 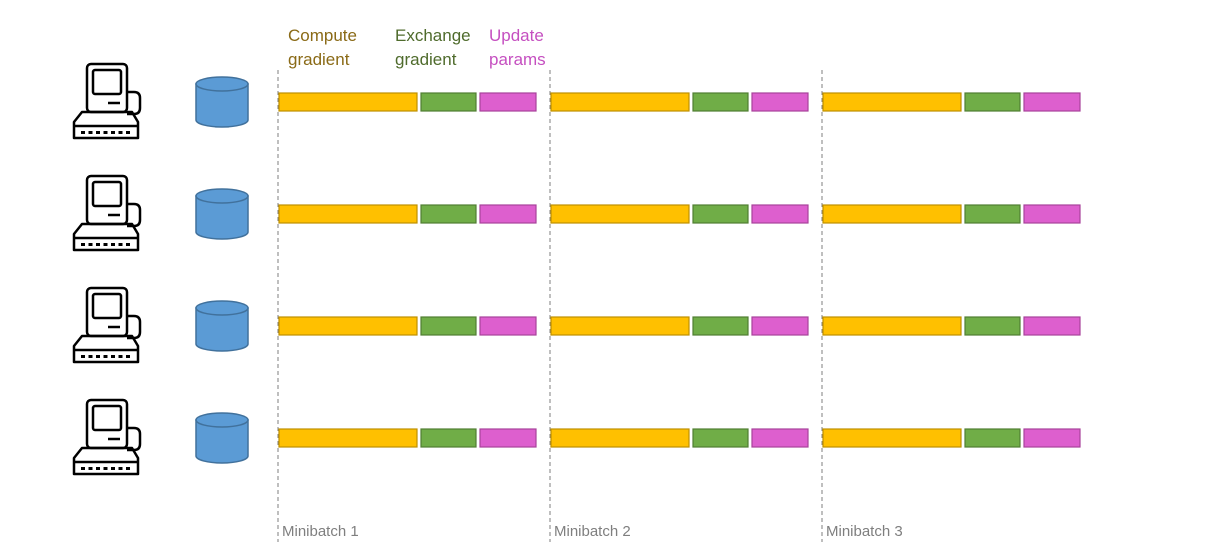 What do you see at coordinates (433, 47) in the screenshot?
I see `legend-exchange-gradient: Exchange gradient` at bounding box center [433, 47].